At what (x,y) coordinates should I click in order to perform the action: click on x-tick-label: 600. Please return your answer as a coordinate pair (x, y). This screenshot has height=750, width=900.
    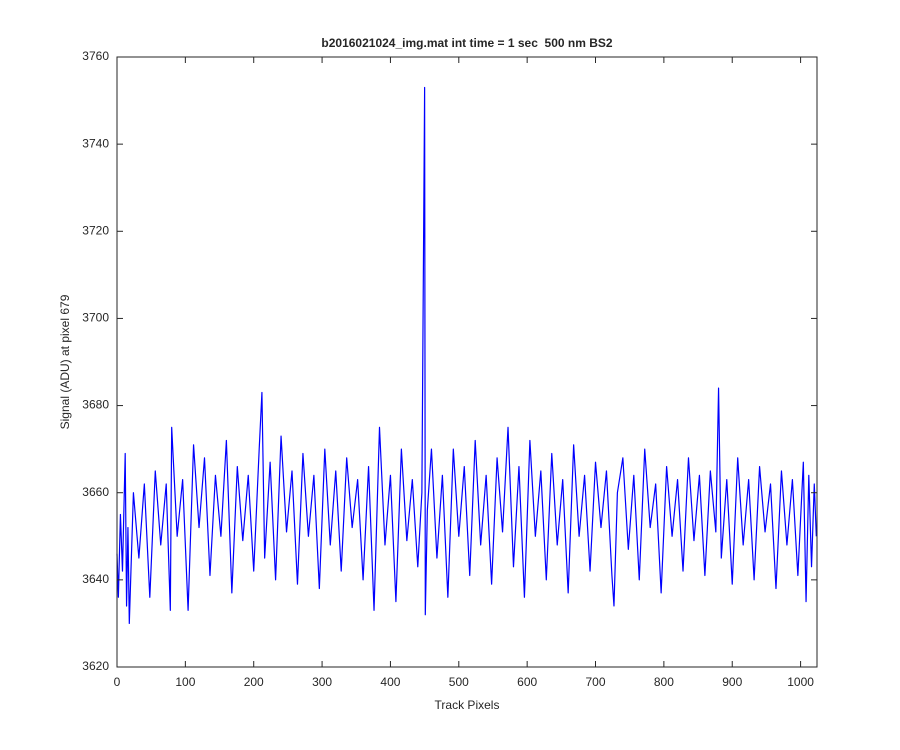
    Looking at the image, I should click on (527, 682).